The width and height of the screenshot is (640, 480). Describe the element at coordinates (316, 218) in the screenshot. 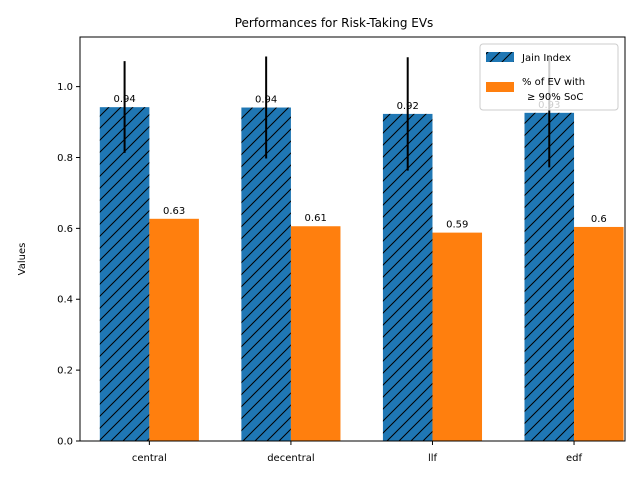

I see `bar-value-label: 0.61` at that location.